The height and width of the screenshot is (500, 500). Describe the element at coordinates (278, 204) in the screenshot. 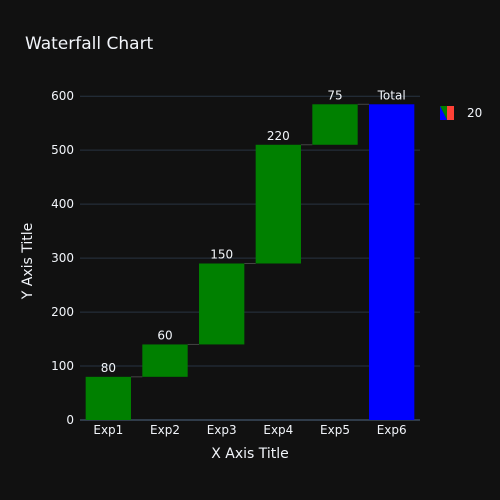

I see `bar-exp4` at that location.